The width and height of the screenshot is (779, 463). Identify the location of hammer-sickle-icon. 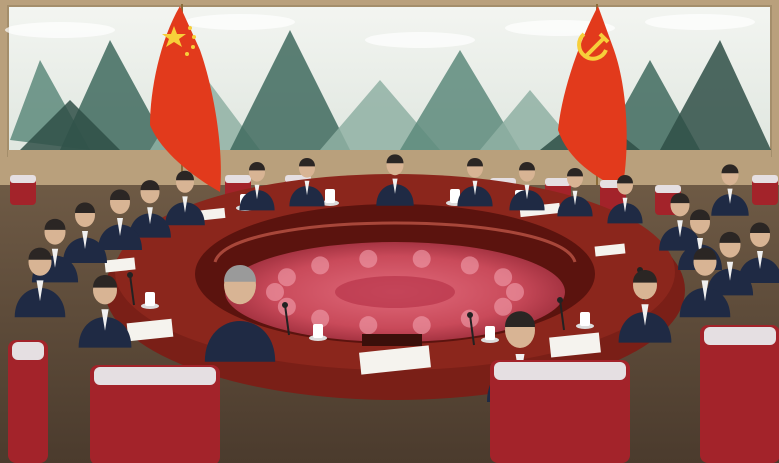
(593, 46).